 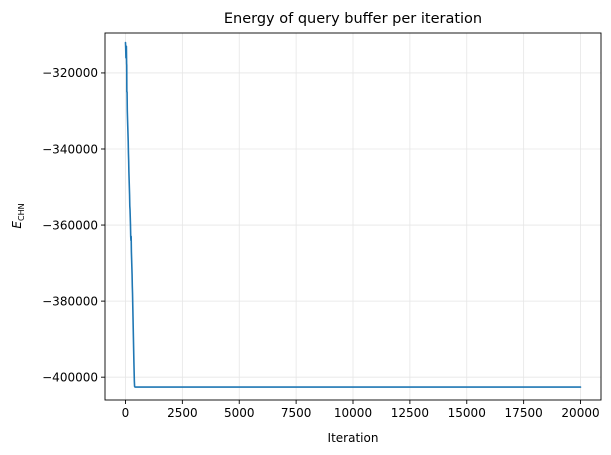 I want to click on y-tick-label: −380000, so click(x=70, y=301).